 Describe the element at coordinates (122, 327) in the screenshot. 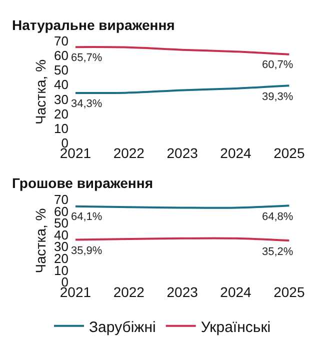

I see `legend-label: Зарубіжні` at that location.